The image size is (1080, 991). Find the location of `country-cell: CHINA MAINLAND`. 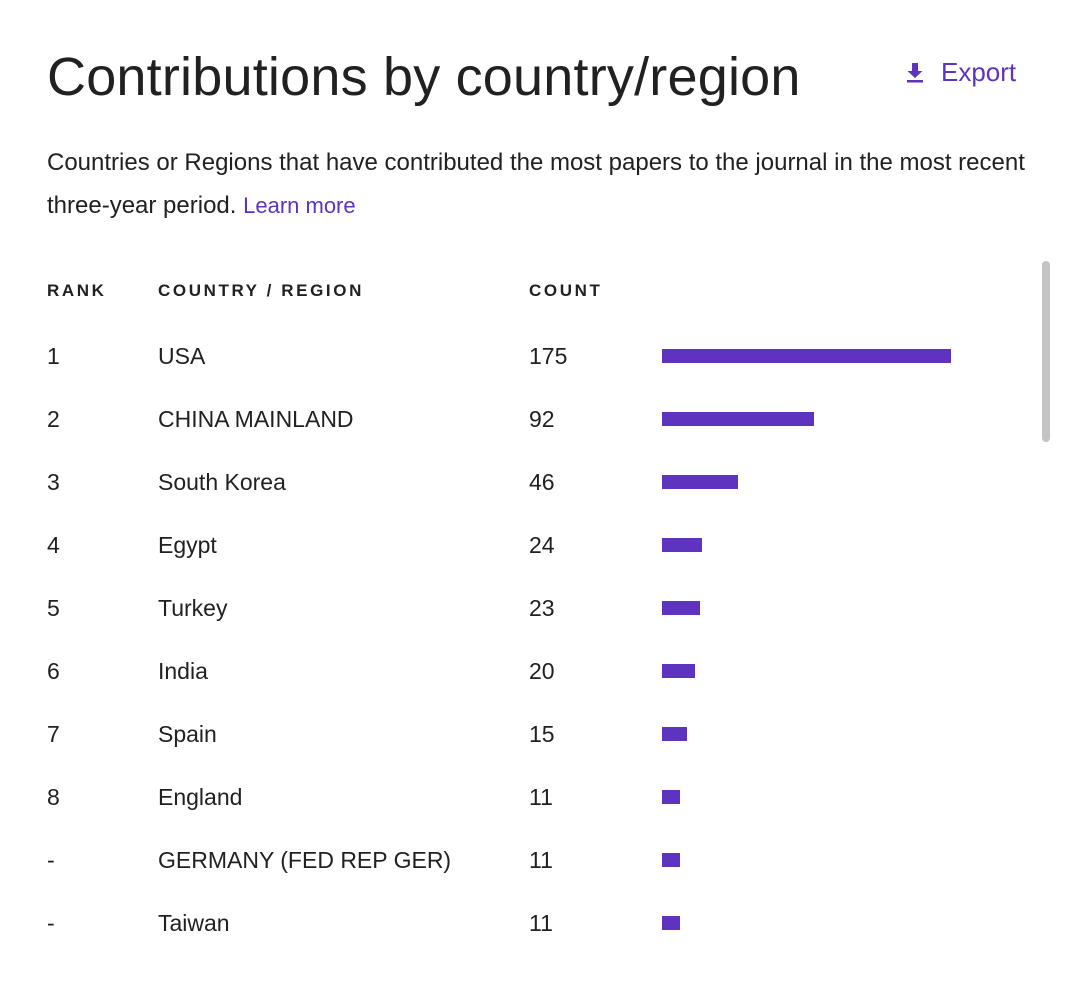

country-cell: CHINA MAINLAND is located at coordinates (256, 419).